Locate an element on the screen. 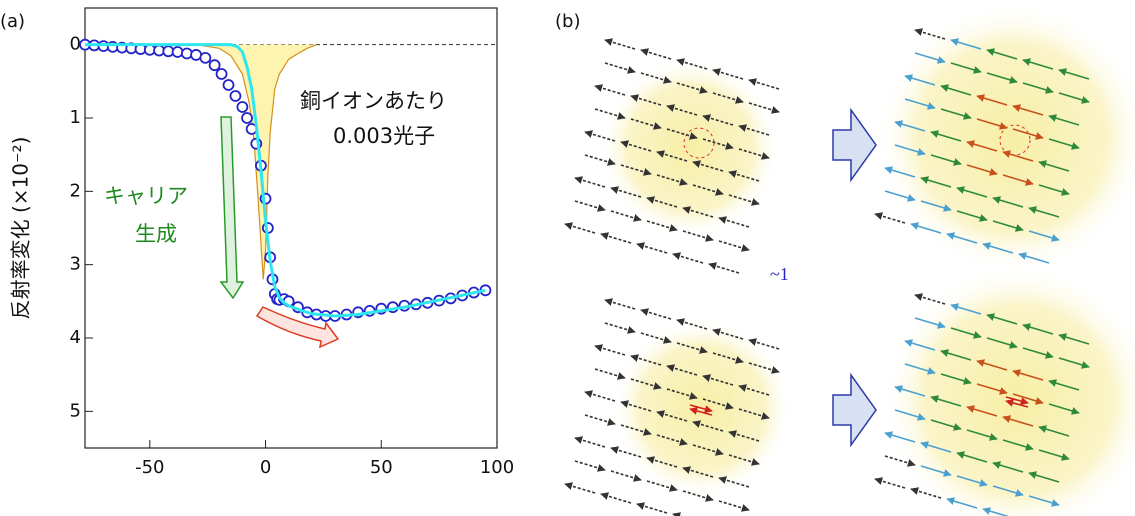 This screenshot has width=1135, height=516. x-tick-label: 100 is located at coordinates (497, 467).